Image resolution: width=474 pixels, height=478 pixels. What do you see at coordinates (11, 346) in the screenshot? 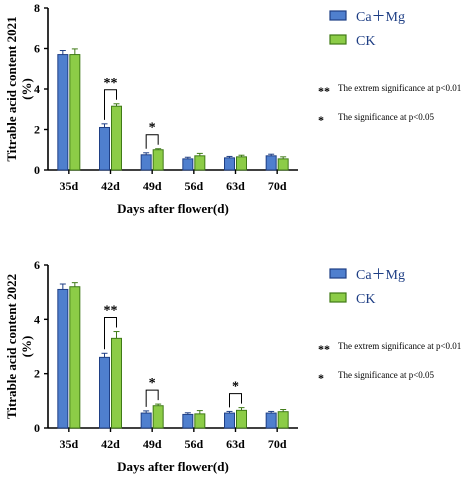
I see `y-axis-title: Titrable acid content 2022` at bounding box center [11, 346].